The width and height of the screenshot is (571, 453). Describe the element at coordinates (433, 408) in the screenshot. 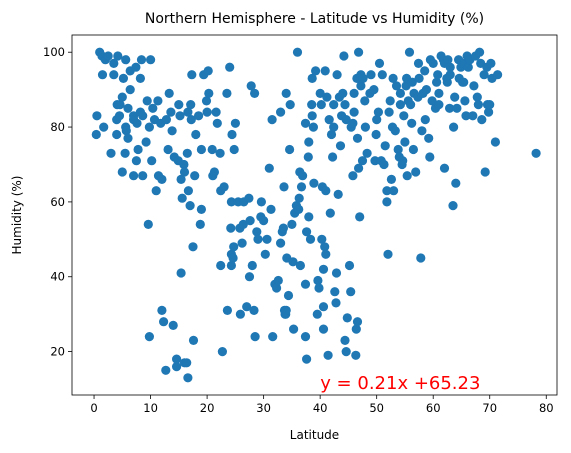

I see `x-tick-label: 60` at that location.